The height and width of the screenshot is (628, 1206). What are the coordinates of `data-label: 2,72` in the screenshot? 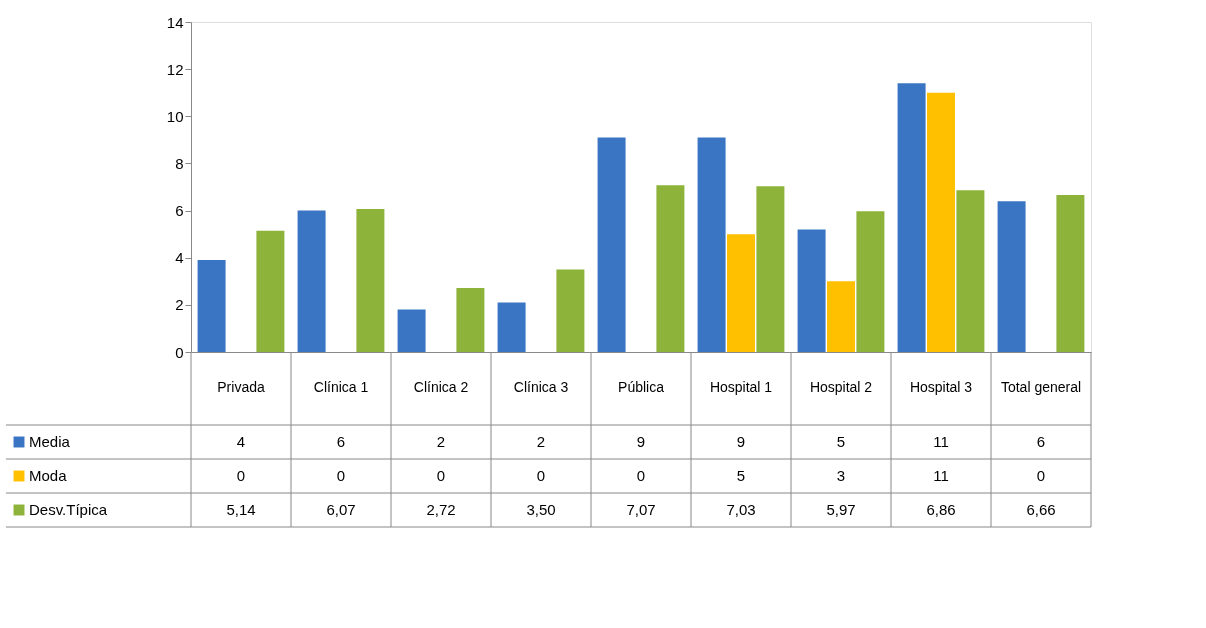 It's located at (441, 509).